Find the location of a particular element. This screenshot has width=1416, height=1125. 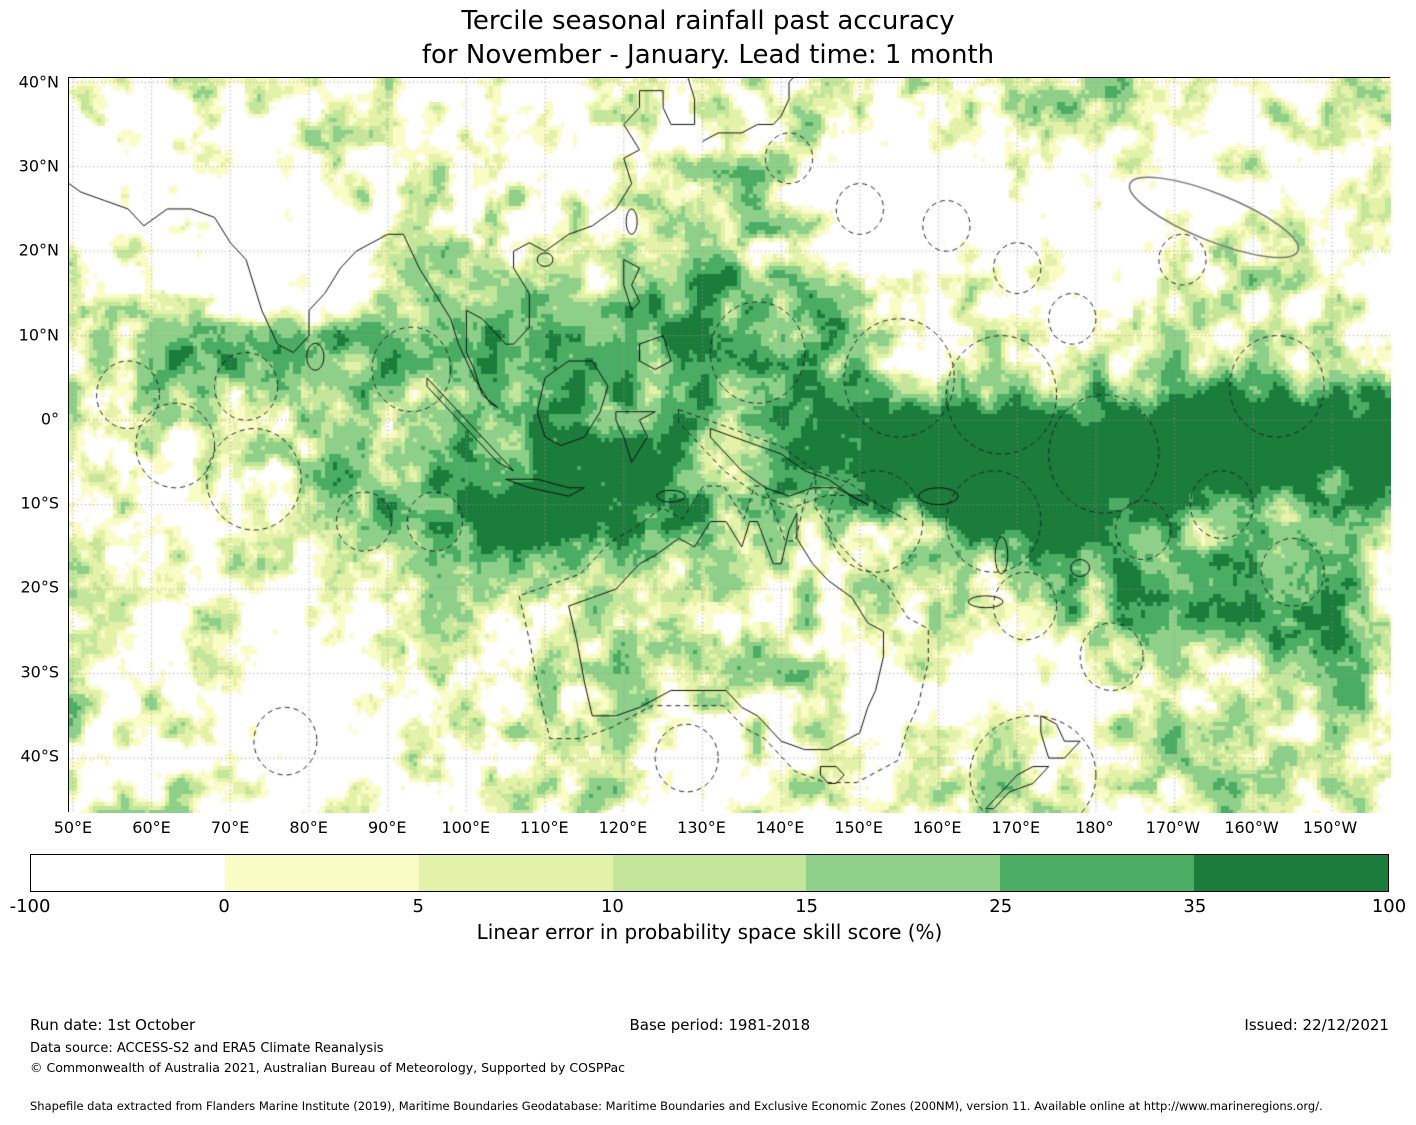

x-axis-tick-label: 150°E is located at coordinates (858, 827).